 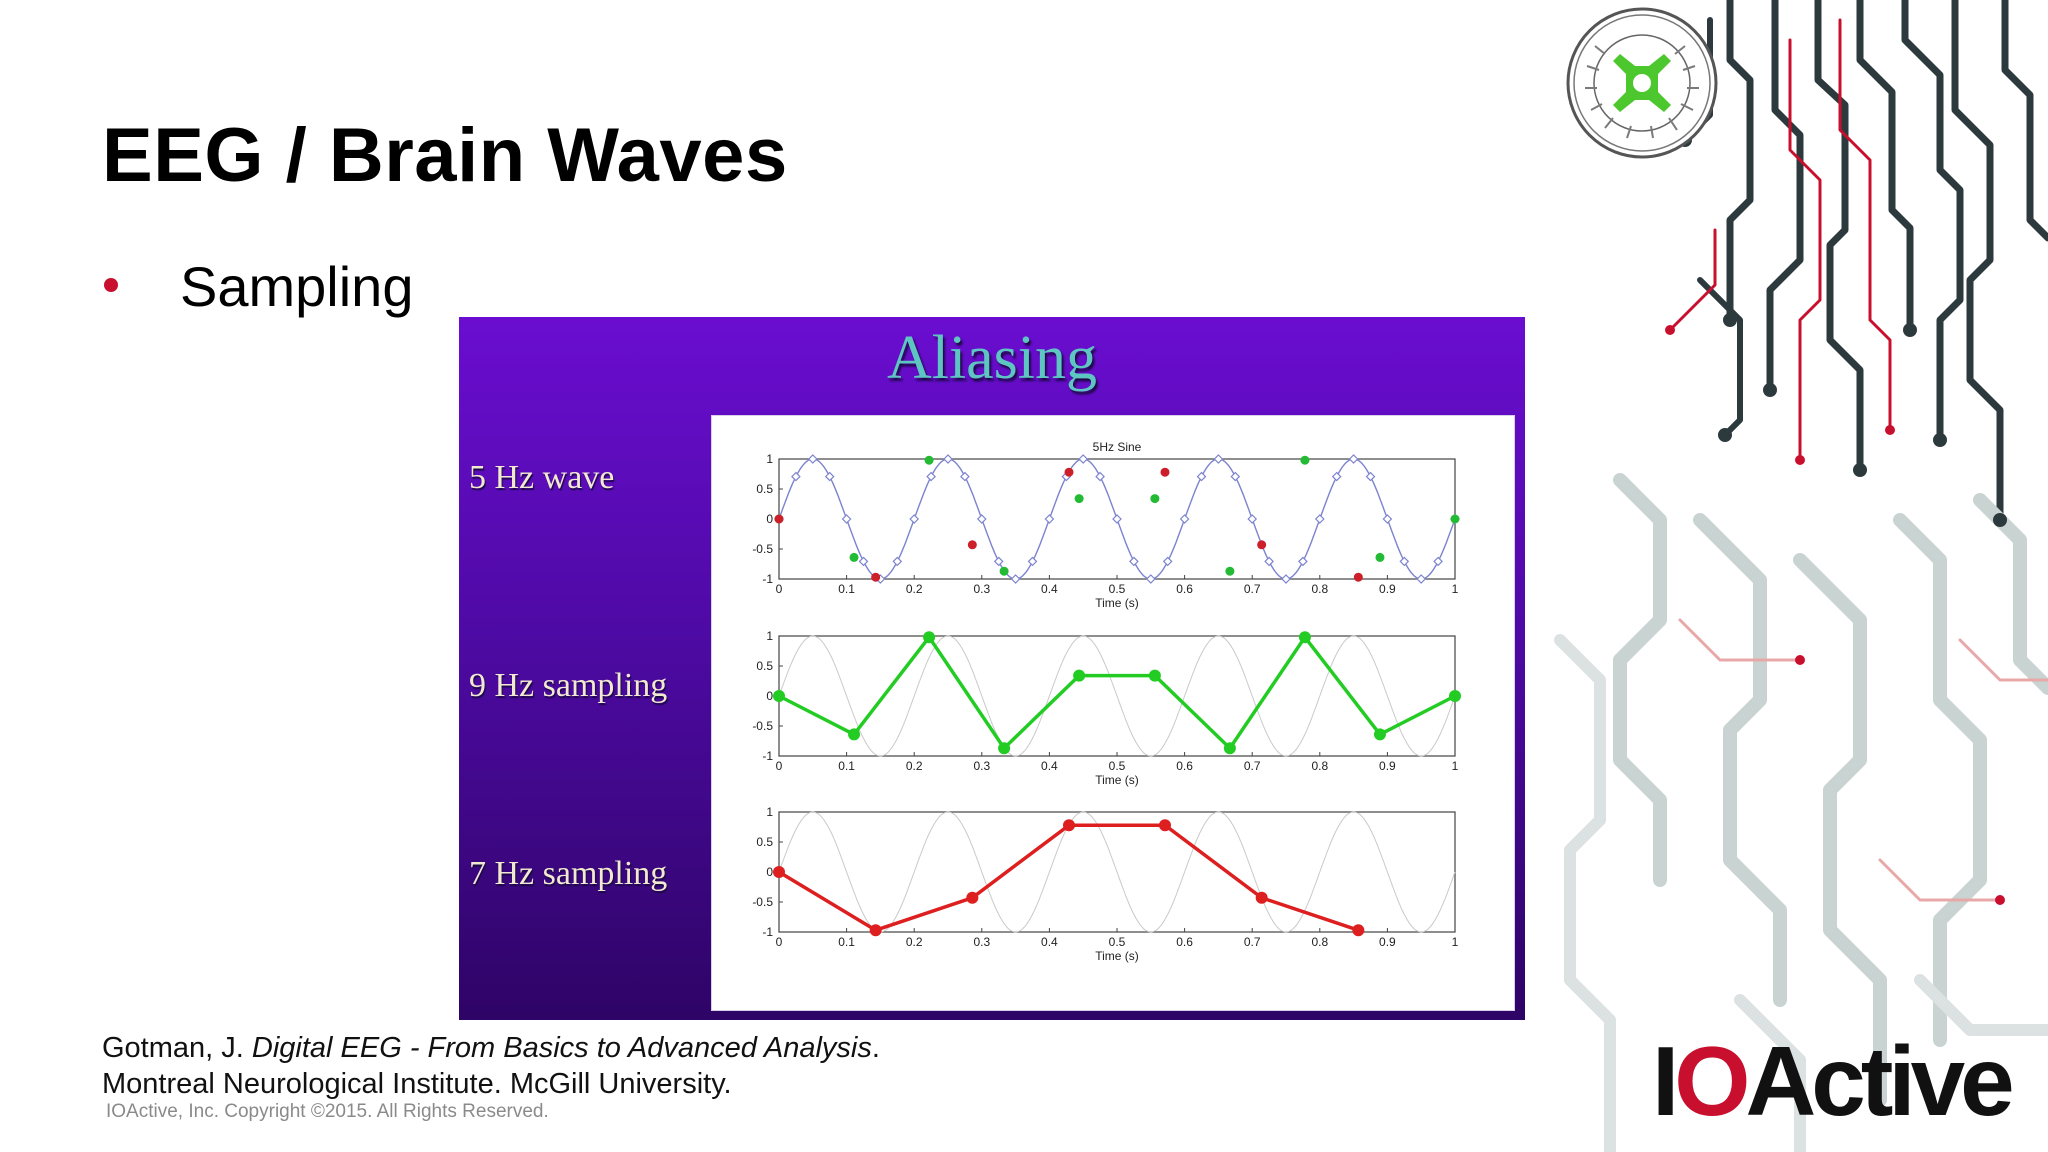 What do you see at coordinates (875, 1048) in the screenshot?
I see `citation-period: .` at bounding box center [875, 1048].